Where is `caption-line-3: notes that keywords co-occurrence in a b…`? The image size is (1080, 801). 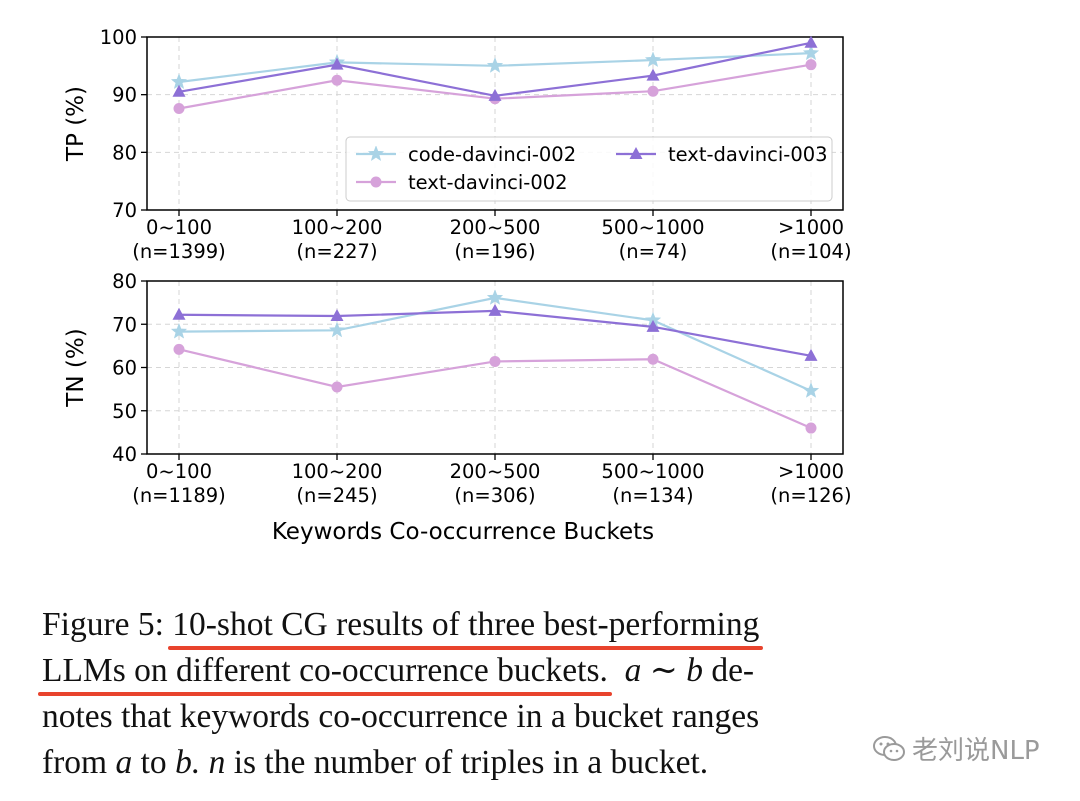
caption-line-3: notes that keywords co-occurrence in a b… is located at coordinates (401, 716).